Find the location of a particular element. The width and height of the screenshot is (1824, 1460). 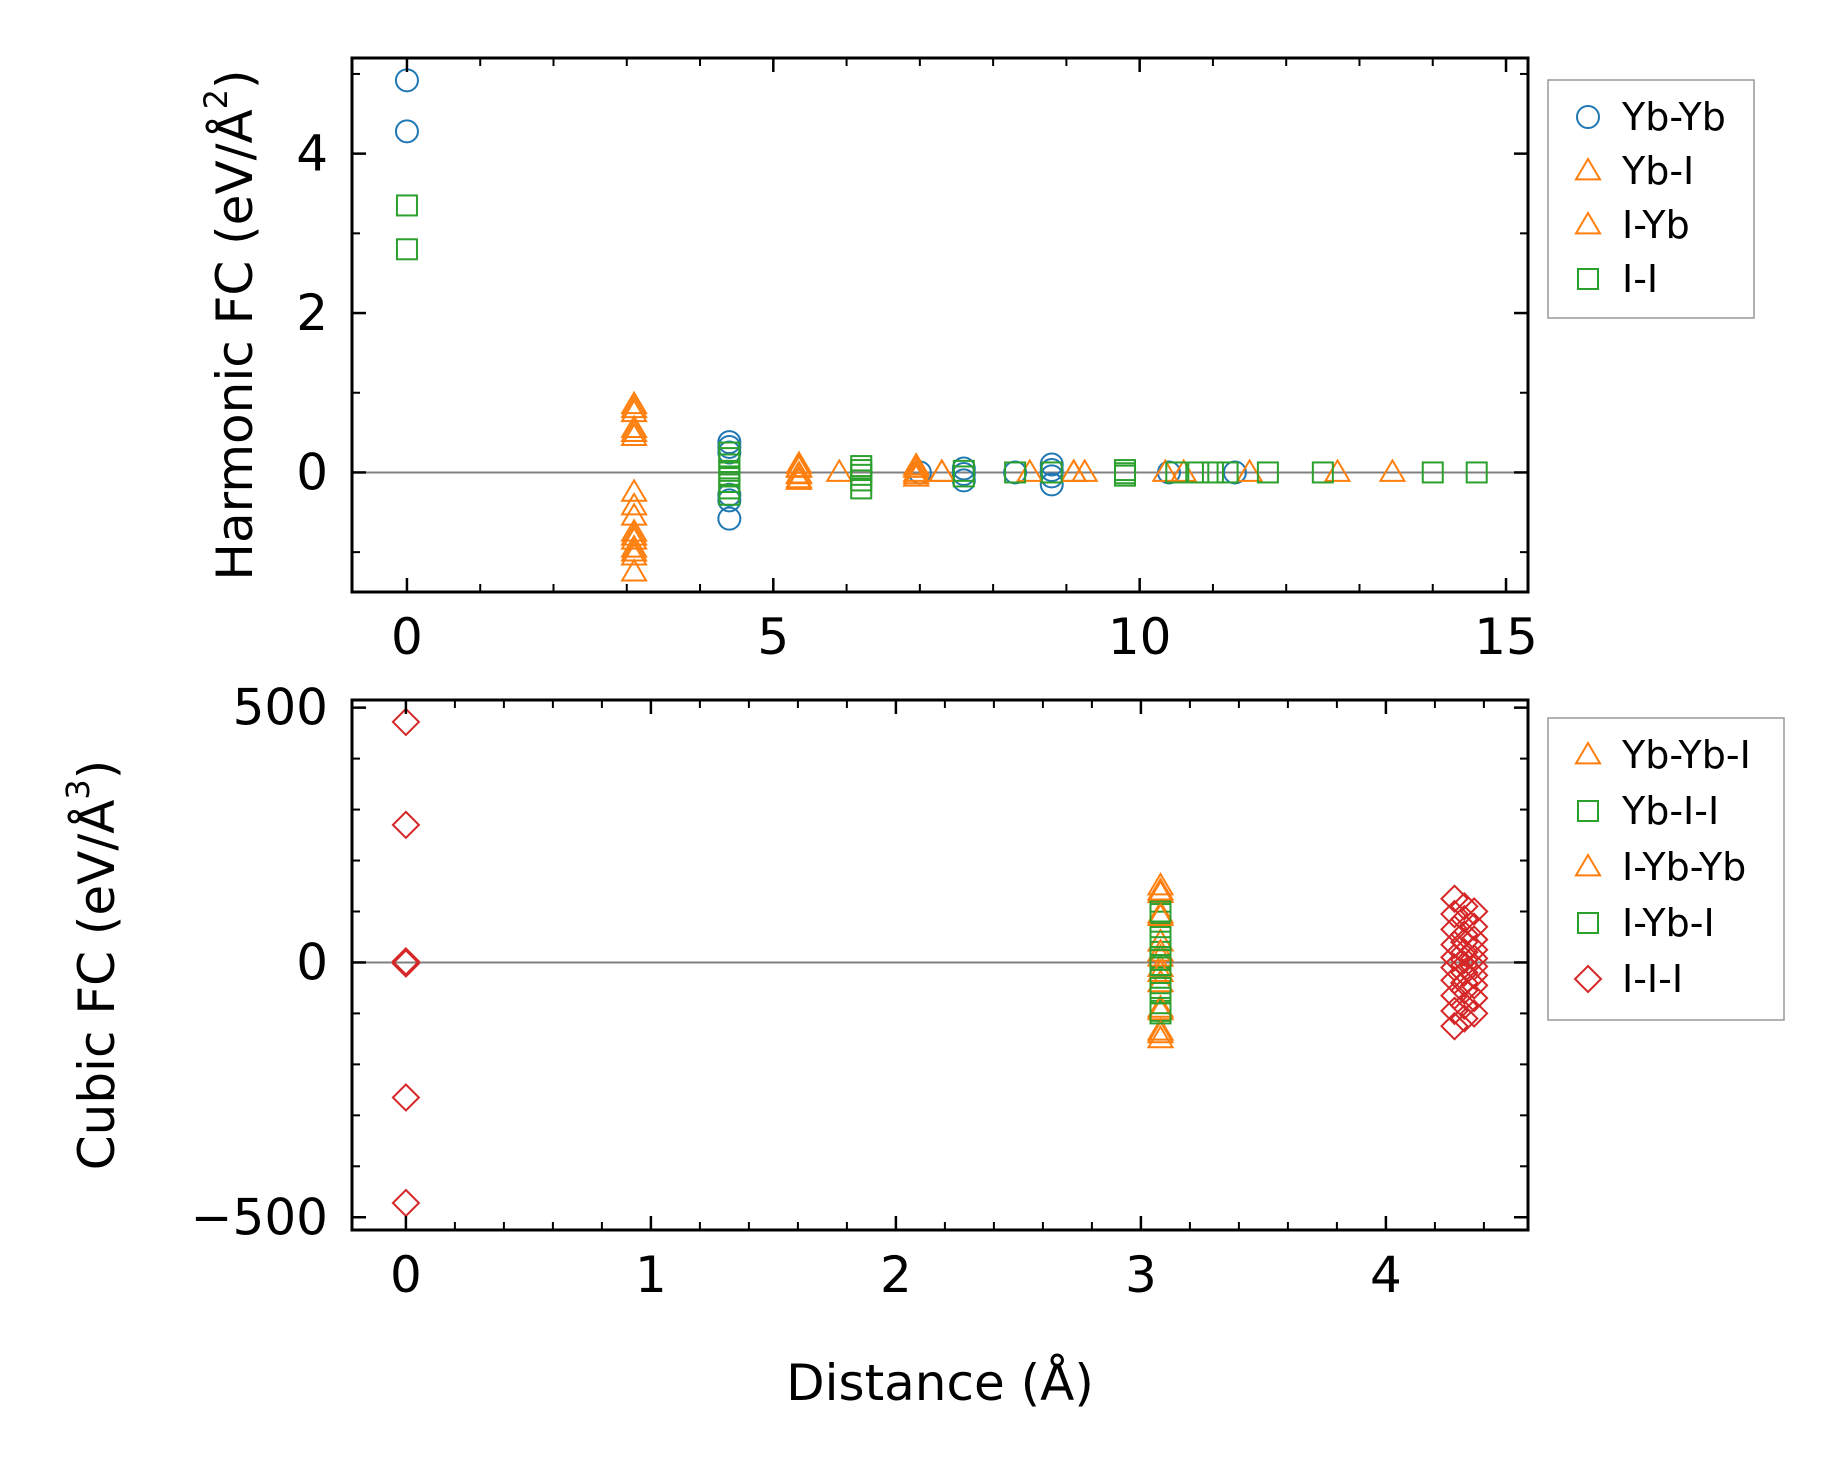

legend-item-Yb-I-I: Yb-I-I is located at coordinates (1648, 811).